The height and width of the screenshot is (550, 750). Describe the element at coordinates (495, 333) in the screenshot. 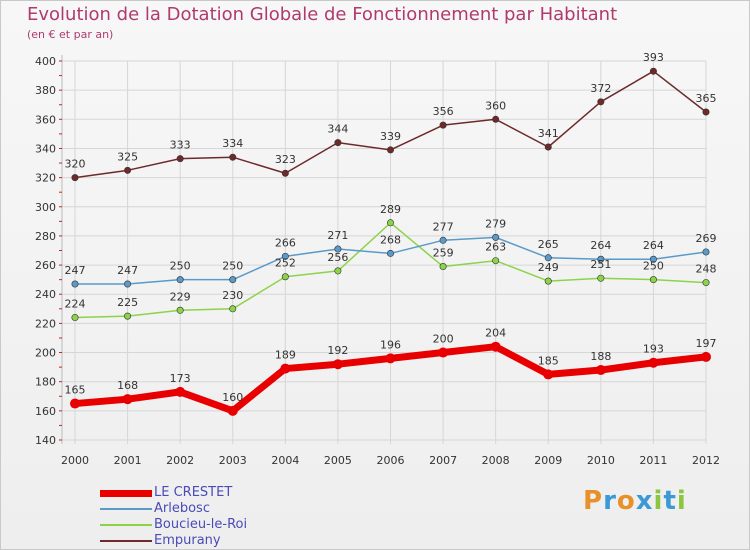

I see `data-label-le-crestet: 204` at that location.